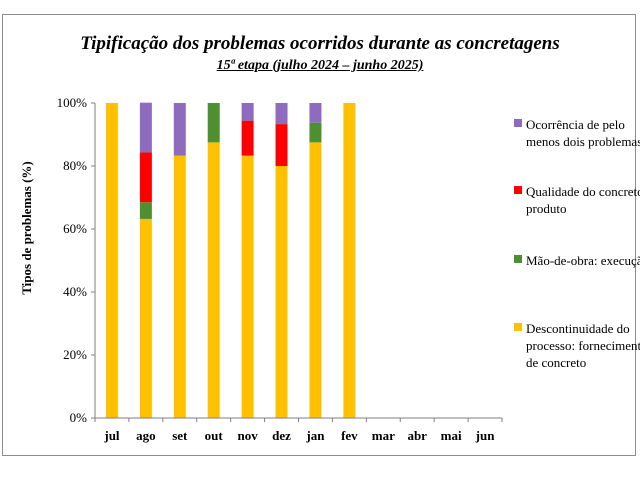 The height and width of the screenshot is (480, 640). I want to click on y-tick-label-100: 100%, so click(72, 102).